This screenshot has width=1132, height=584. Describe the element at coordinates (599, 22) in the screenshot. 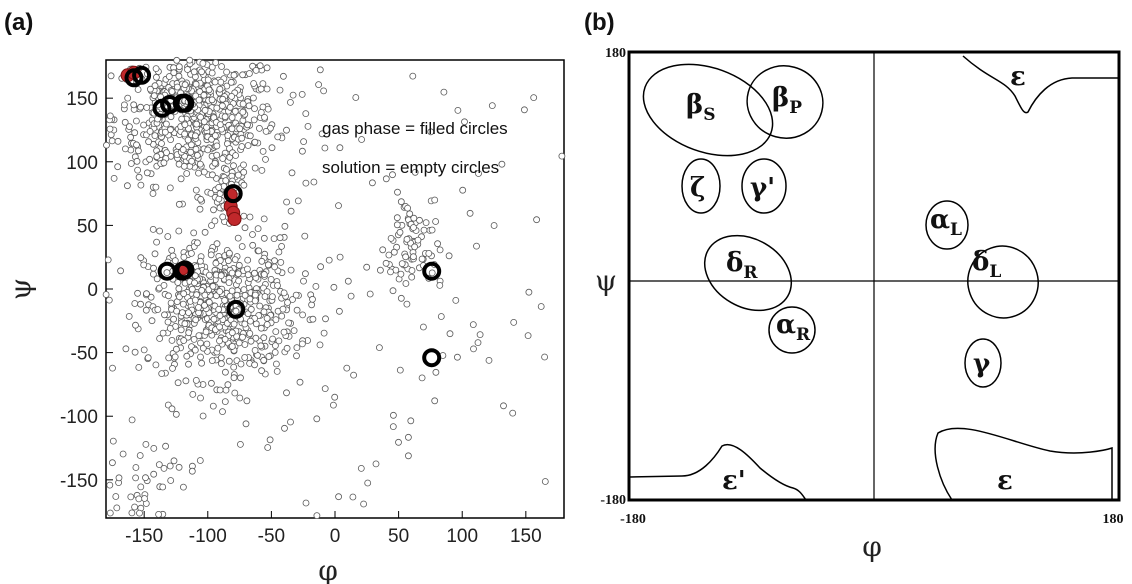

I see `panel-b-label: (b)` at that location.